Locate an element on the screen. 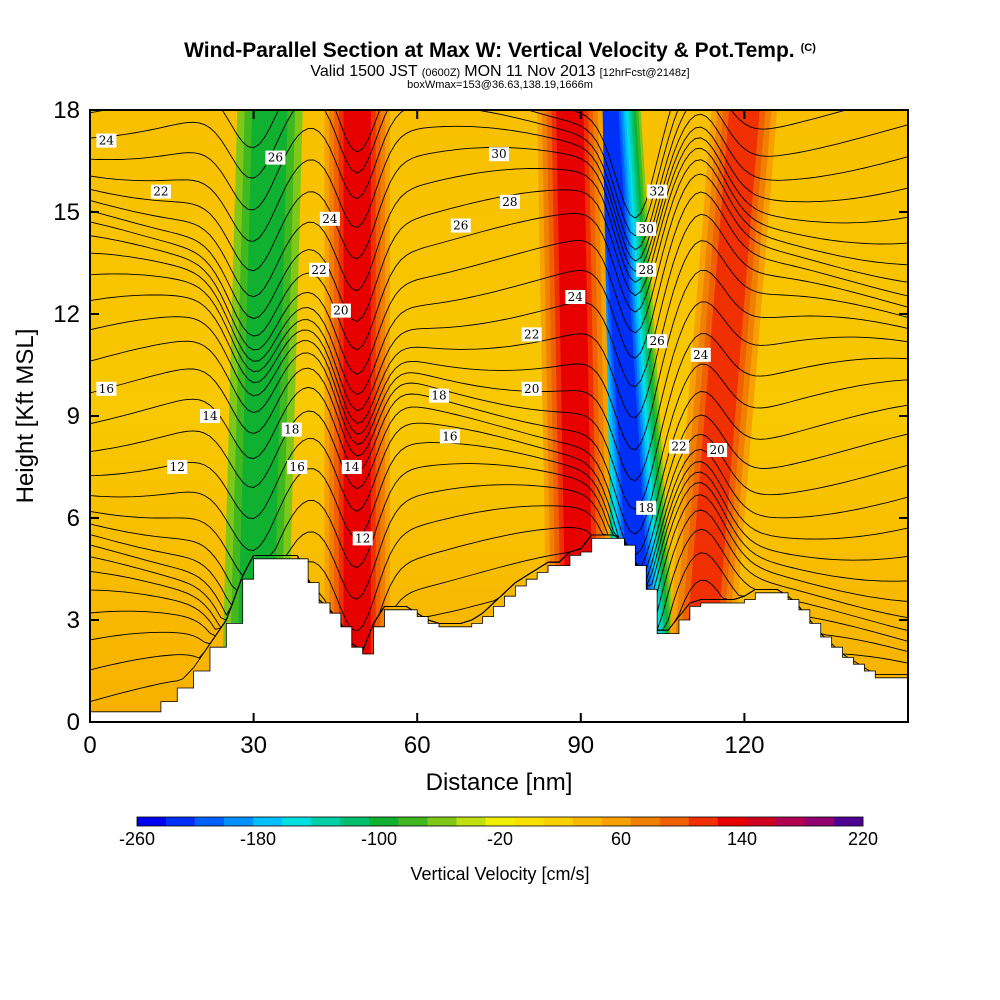 This screenshot has height=1000, width=1000. y-axis-label: Height [Kft MSL] is located at coordinates (25, 416).